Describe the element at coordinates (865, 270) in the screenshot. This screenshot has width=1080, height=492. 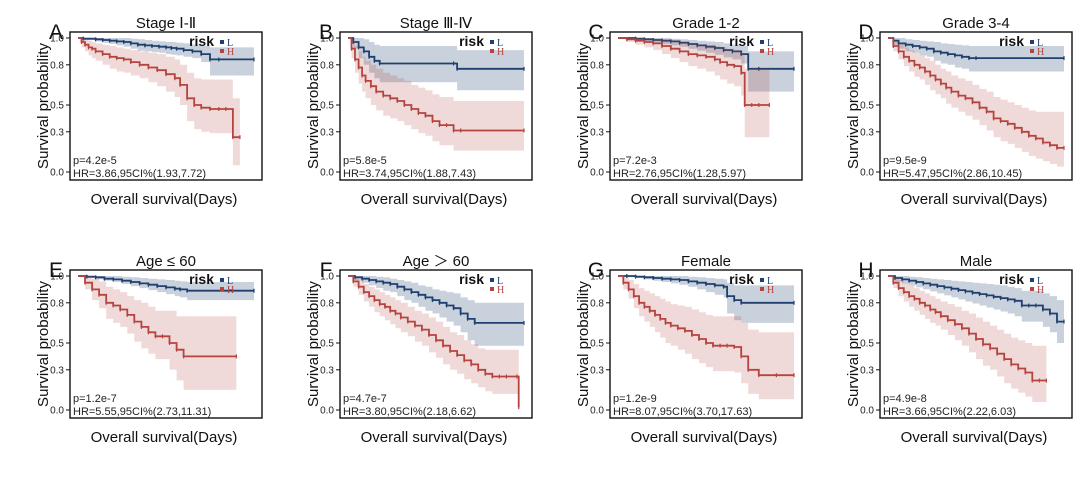
I see `panel-letter: H` at that location.